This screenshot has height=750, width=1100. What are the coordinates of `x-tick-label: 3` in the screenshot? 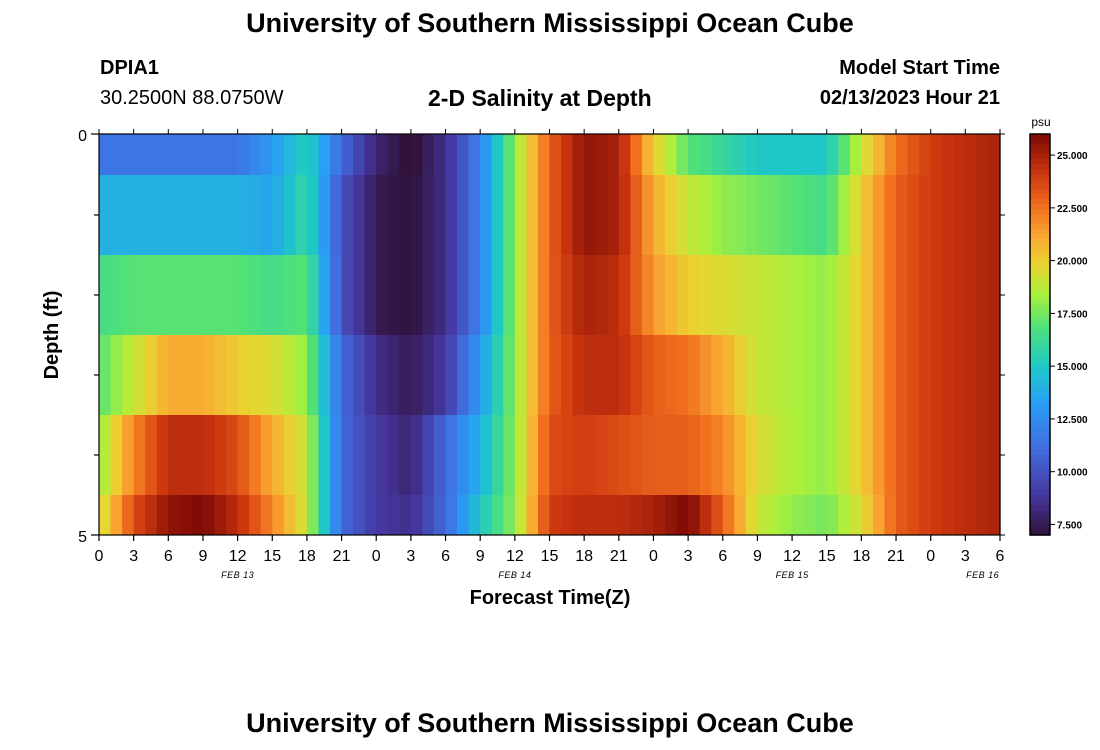 It's located at (133, 556).